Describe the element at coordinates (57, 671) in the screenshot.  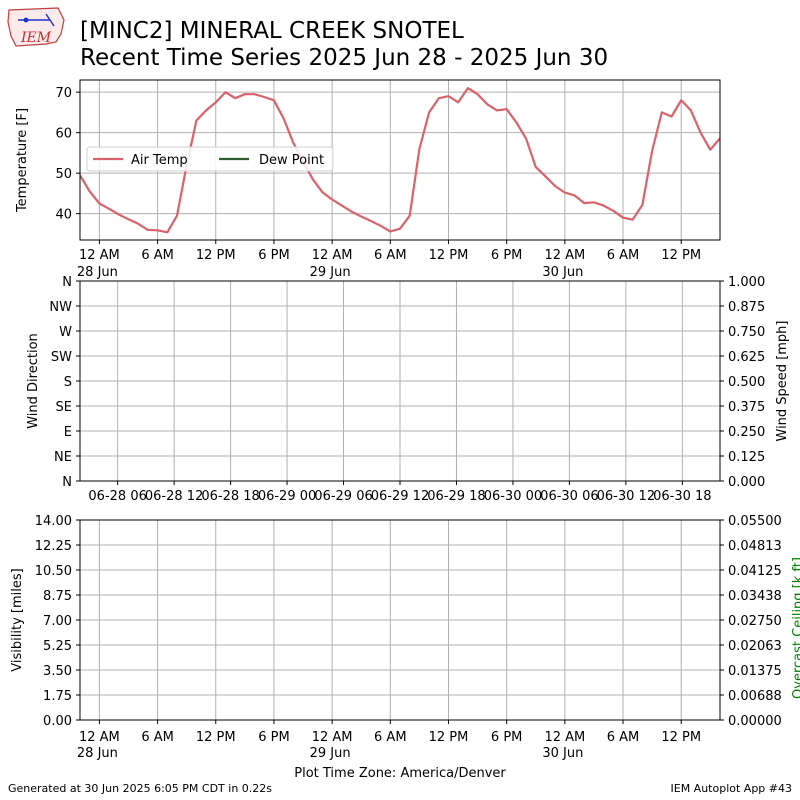
I see `vis-y-tick-label: 3.50` at that location.